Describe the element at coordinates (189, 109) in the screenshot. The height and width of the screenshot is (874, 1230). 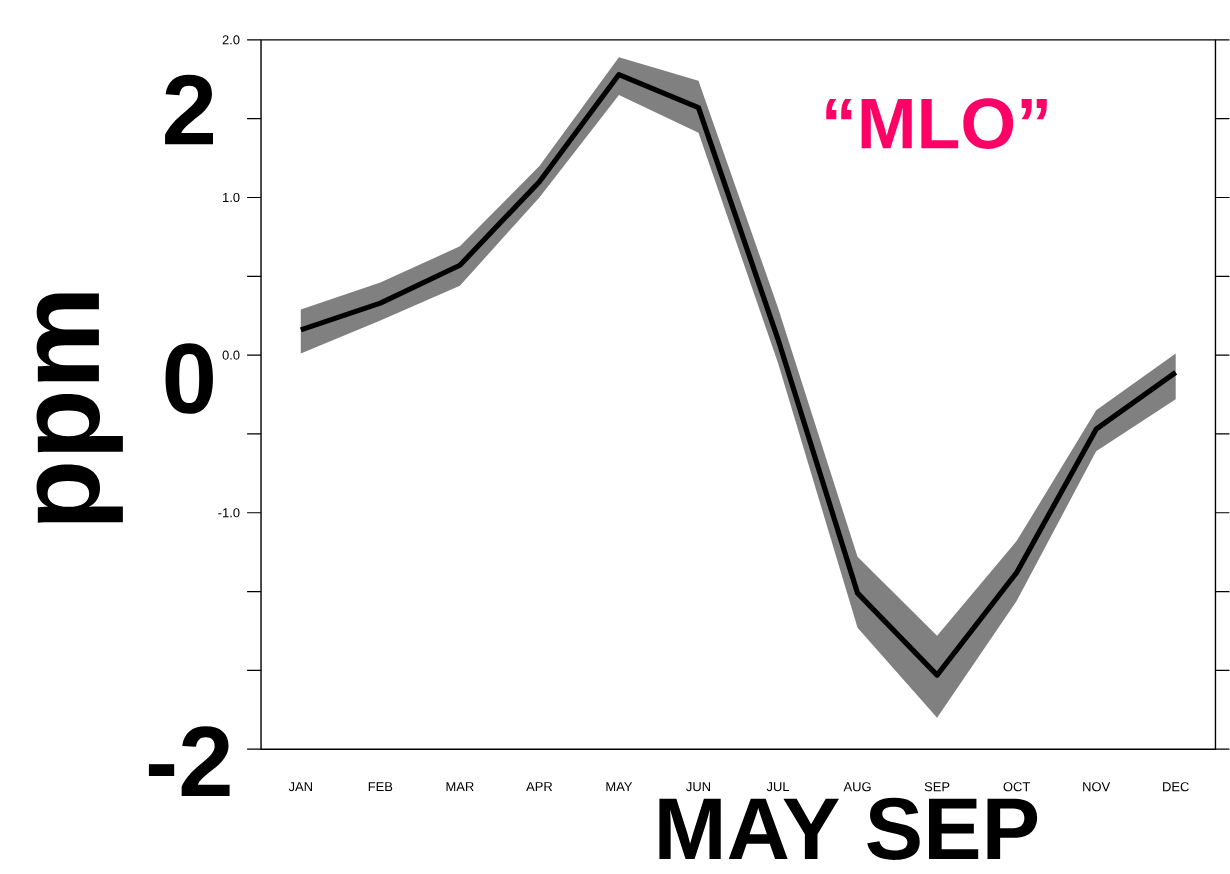
I see `text: 2` at that location.